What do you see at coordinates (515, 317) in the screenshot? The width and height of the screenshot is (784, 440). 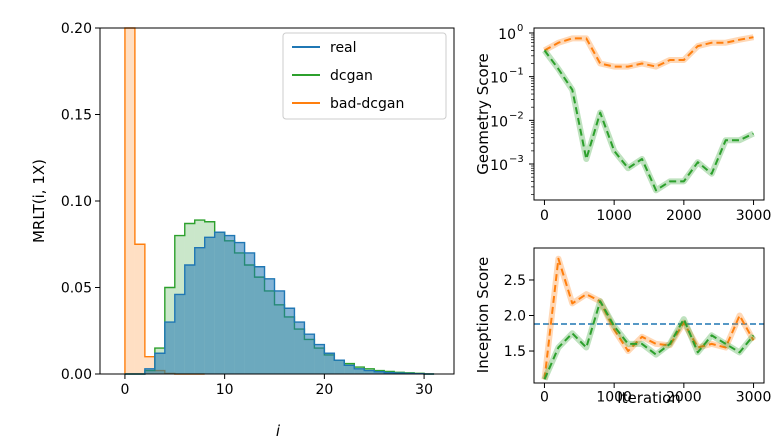 I see `inception-score-ytick-label: 2.0` at bounding box center [515, 317].